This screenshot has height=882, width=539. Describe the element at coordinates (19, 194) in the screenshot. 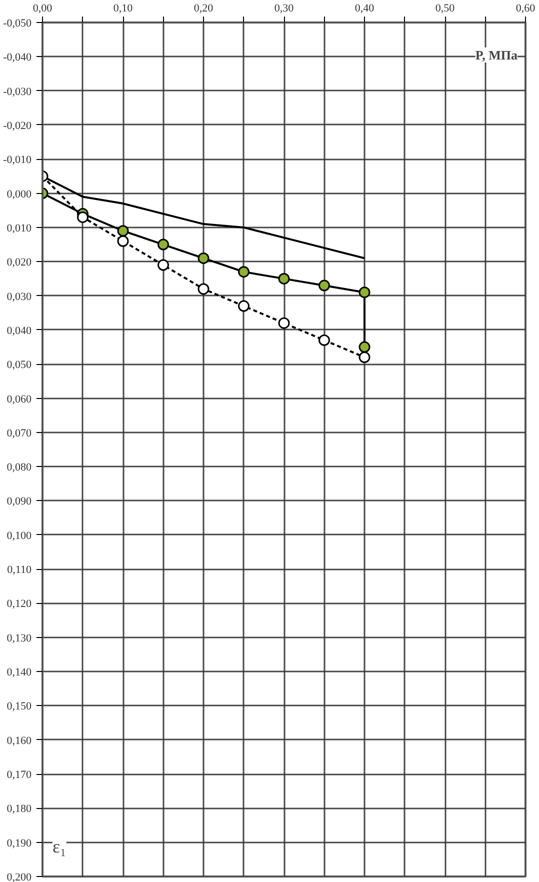

I see `y-tick-label: 0,000` at that location.